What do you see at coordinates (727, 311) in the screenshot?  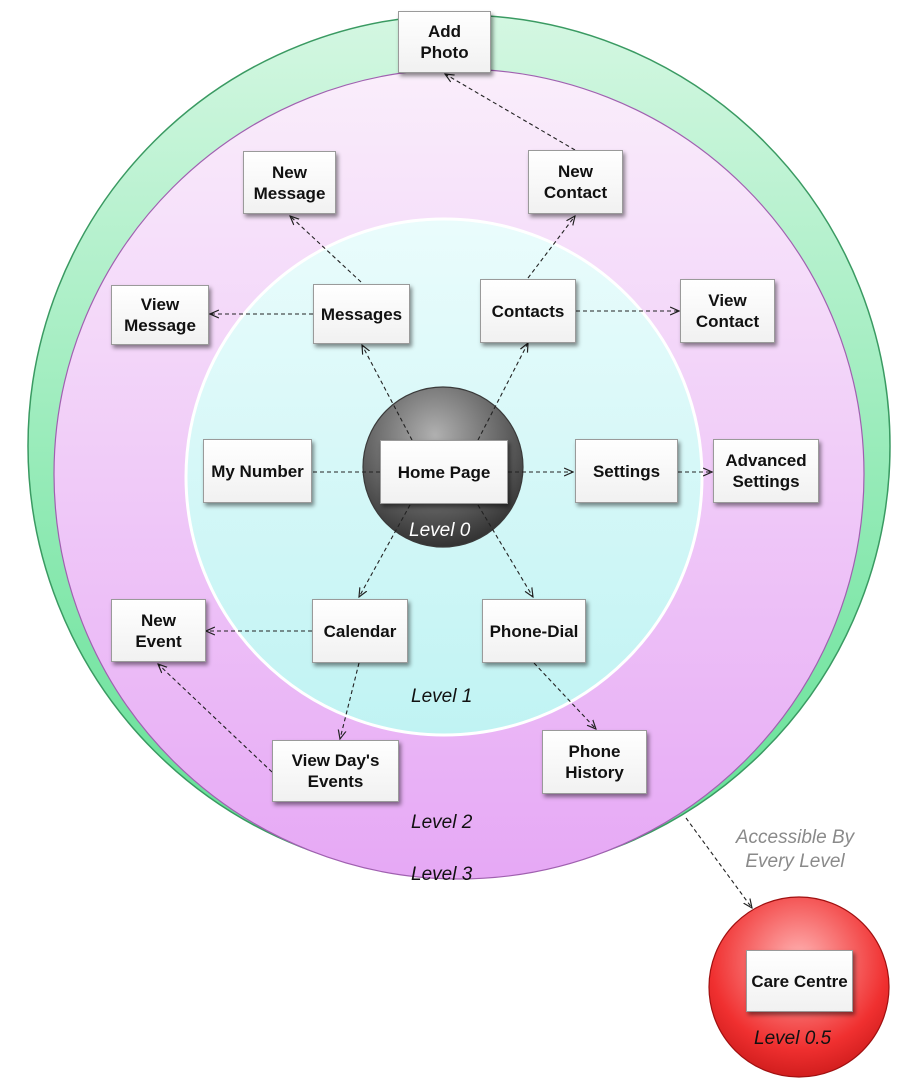 I see `view-contact-node: View Contact` at bounding box center [727, 311].